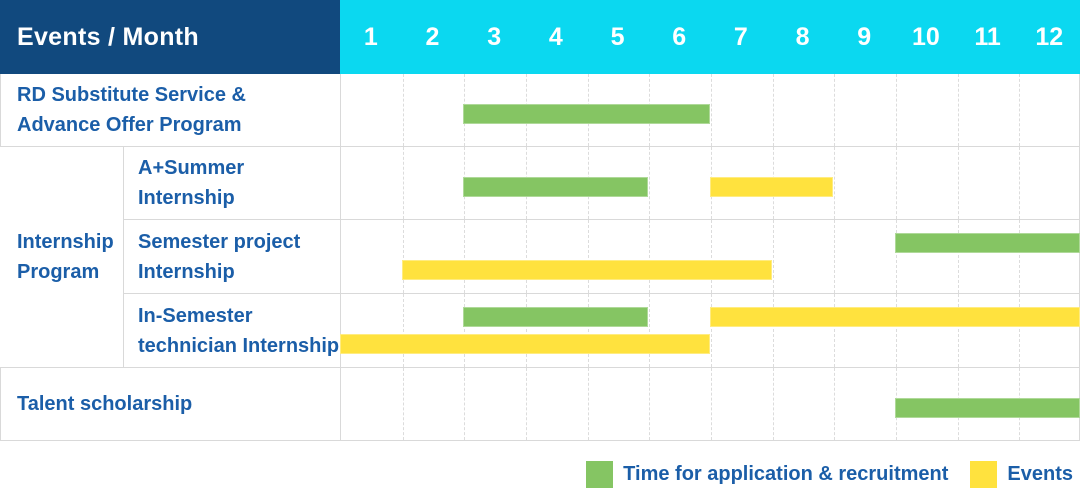 The height and width of the screenshot is (494, 1080). Describe the element at coordinates (786, 474) in the screenshot. I see `legend-label: Time for application & recruitment` at that location.